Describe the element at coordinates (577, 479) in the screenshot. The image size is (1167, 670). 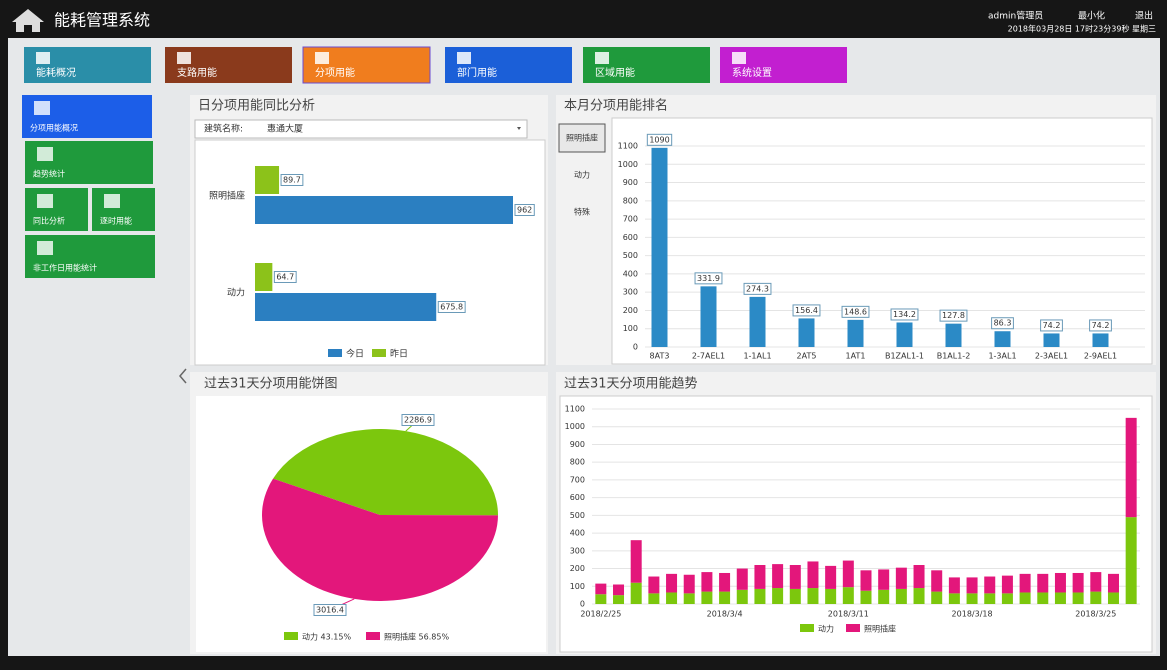
I see `y-tick-label: 700` at that location.